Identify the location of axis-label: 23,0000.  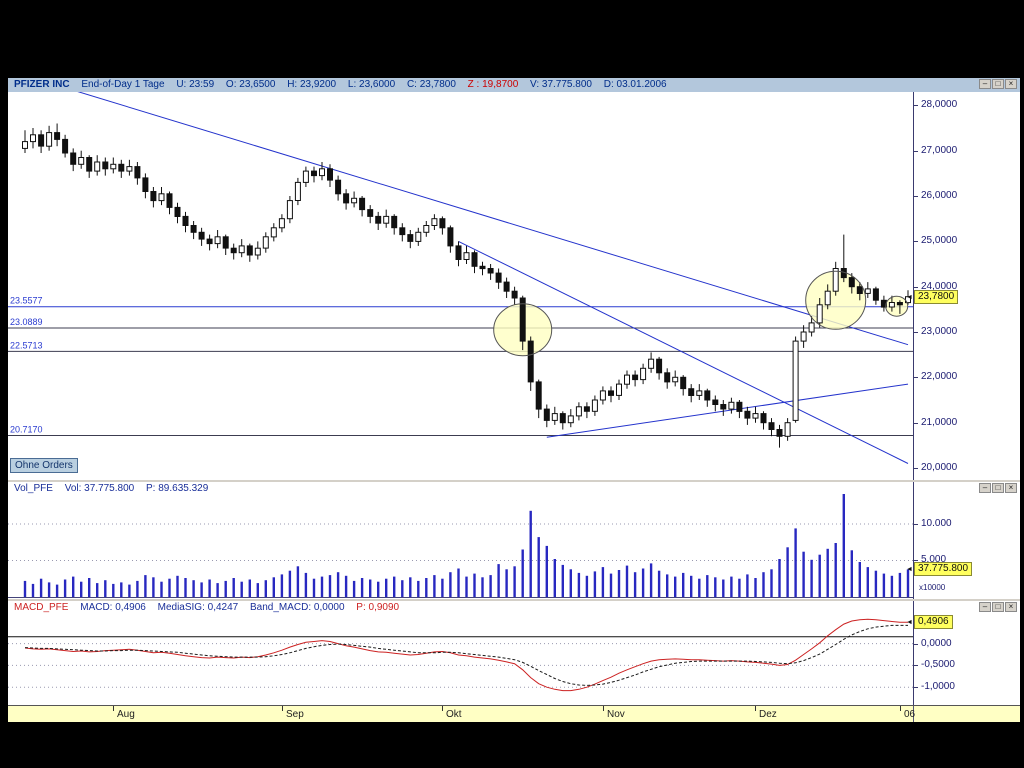
(939, 331).